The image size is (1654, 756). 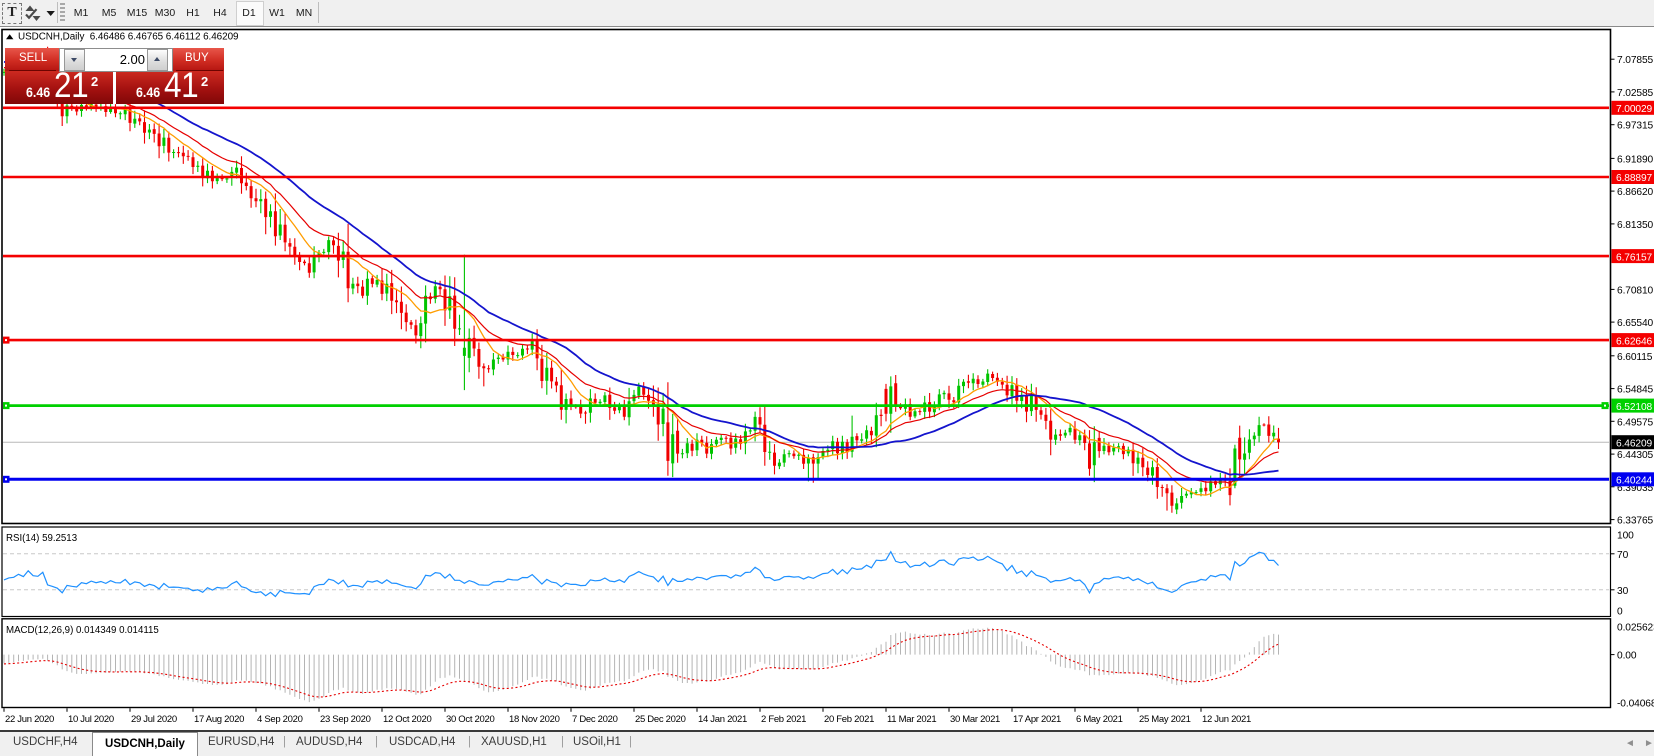 I want to click on svg-text: 2 Feb 2021, so click(x=783, y=719).